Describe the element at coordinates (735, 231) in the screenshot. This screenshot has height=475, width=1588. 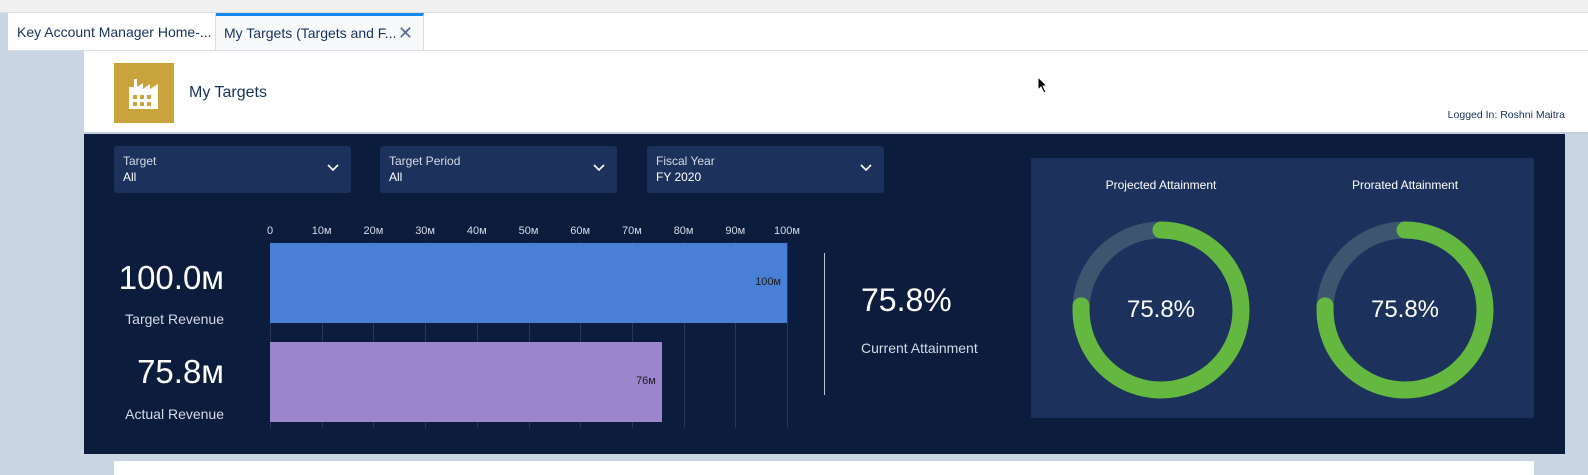
I see `x-tick-label: 90м` at that location.